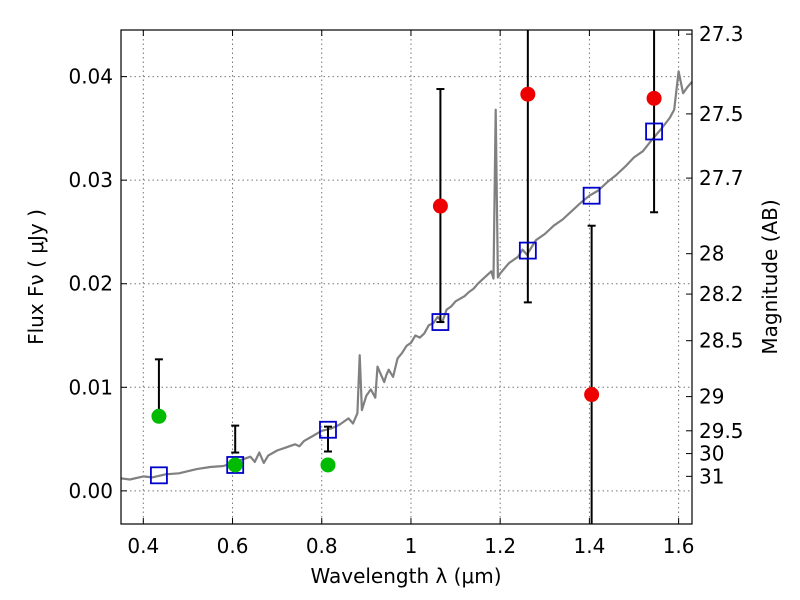  Describe the element at coordinates (711, 254) in the screenshot. I see `y2-tick-label: 28` at that location.